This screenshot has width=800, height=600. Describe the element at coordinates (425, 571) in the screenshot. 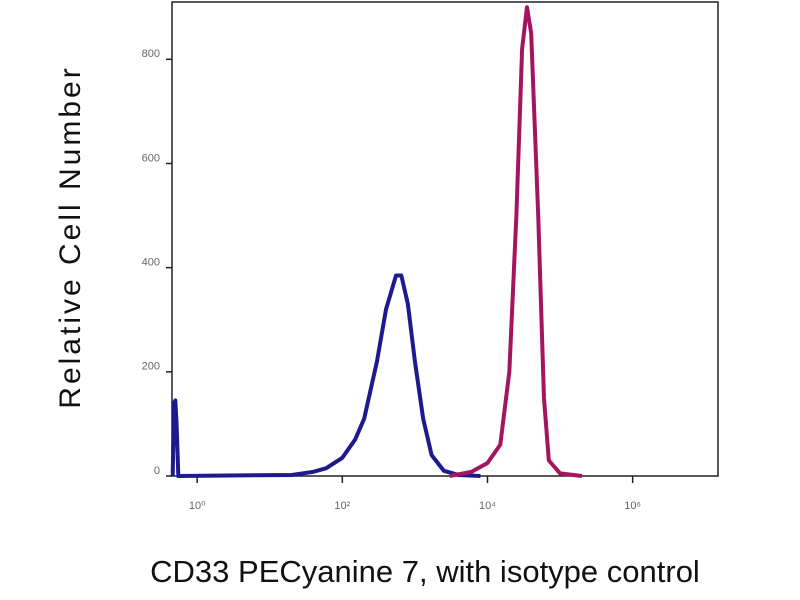

I see `x-axis-title: CD33 PECyanine 7, with isotype control` at that location.